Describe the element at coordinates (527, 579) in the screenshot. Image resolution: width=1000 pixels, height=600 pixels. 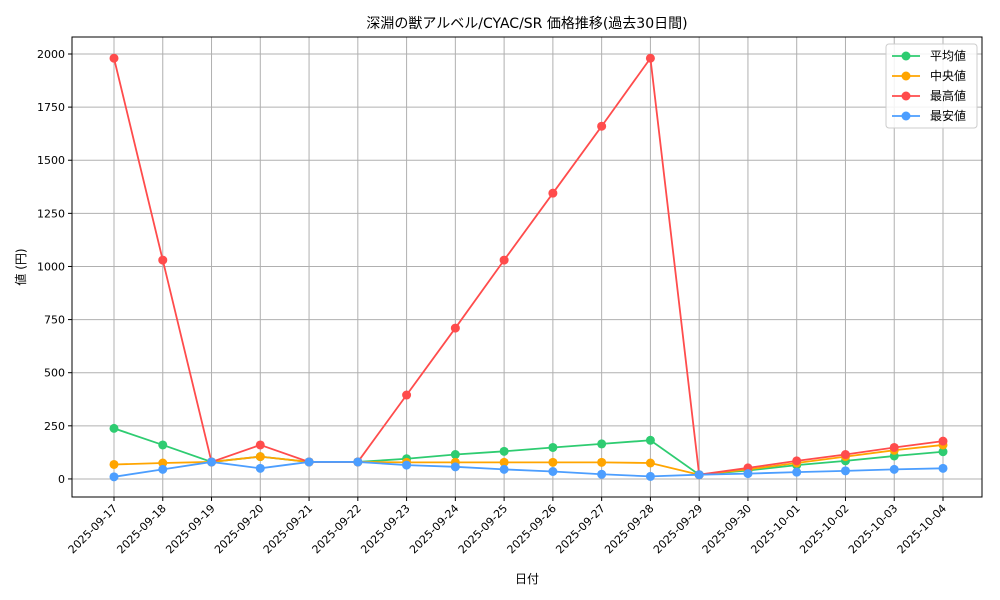
I see `x-axis-label: 日付` at that location.